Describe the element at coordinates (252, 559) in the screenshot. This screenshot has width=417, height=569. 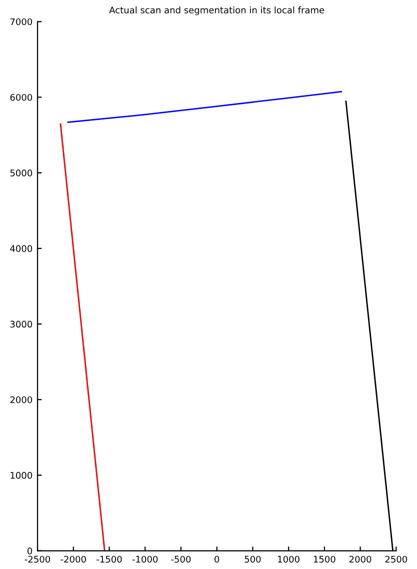
I see `x-tick-label: 500` at that location.